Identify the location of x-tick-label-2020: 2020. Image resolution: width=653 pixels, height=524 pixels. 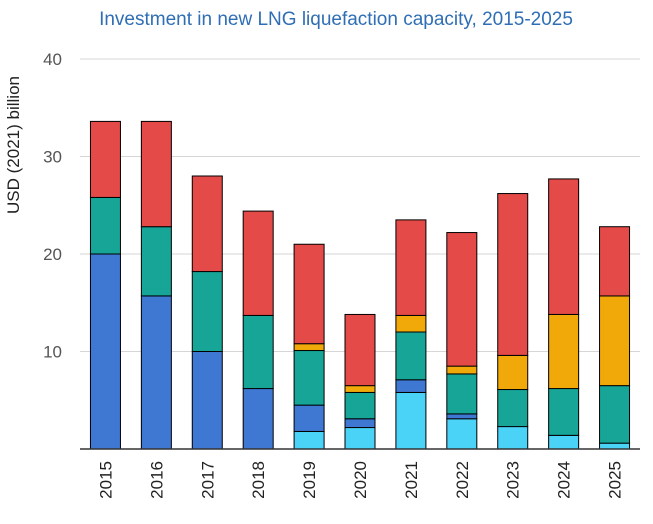
(360, 480).